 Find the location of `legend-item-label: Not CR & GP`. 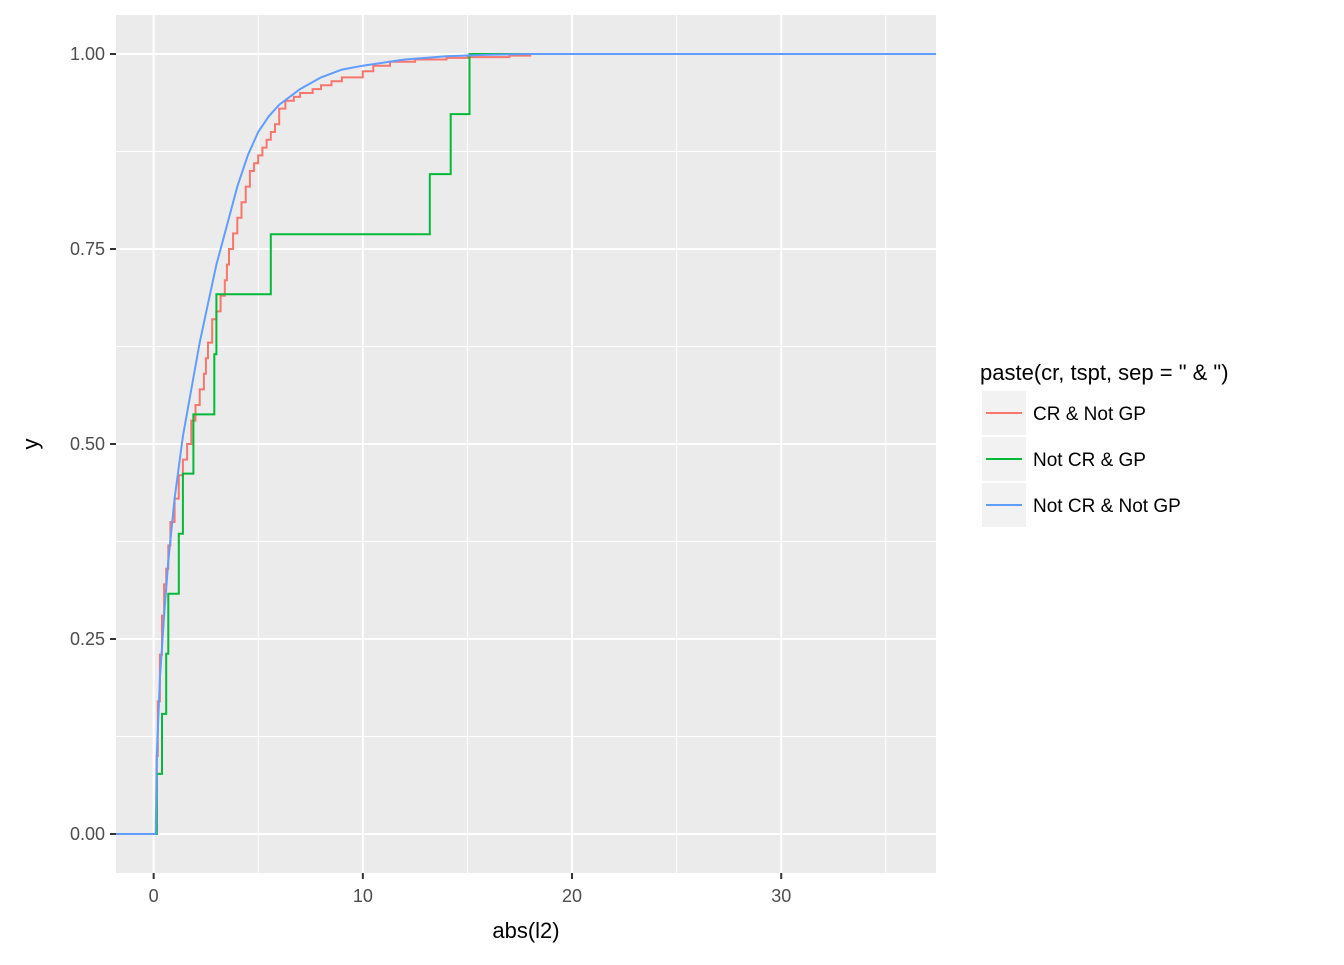

legend-item-label: Not CR & GP is located at coordinates (1089, 460).